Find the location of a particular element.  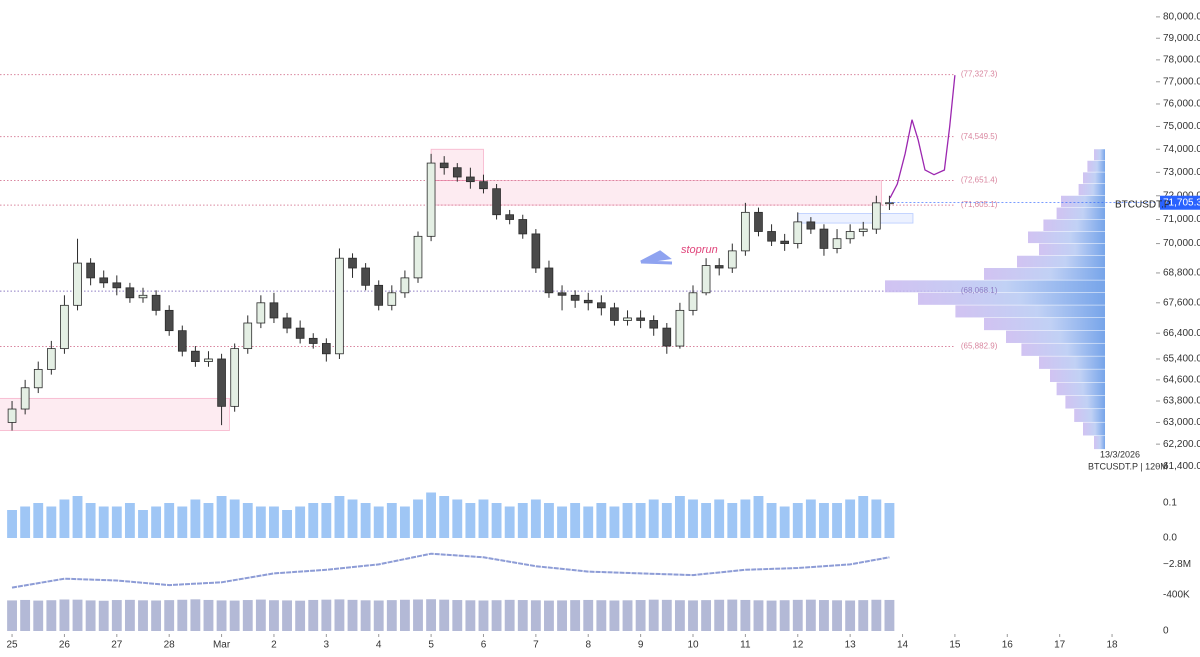

annotation-arrow is located at coordinates (656, 257).